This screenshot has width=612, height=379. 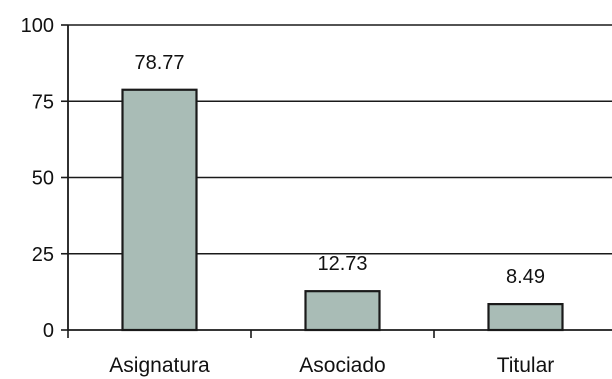 What do you see at coordinates (525, 277) in the screenshot?
I see `data-label-titular: 8.49` at bounding box center [525, 277].